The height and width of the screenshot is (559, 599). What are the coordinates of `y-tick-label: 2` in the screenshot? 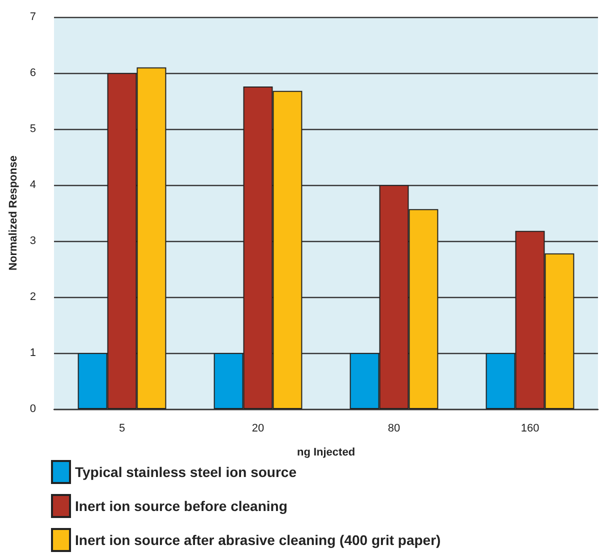 It's located at (33, 297).